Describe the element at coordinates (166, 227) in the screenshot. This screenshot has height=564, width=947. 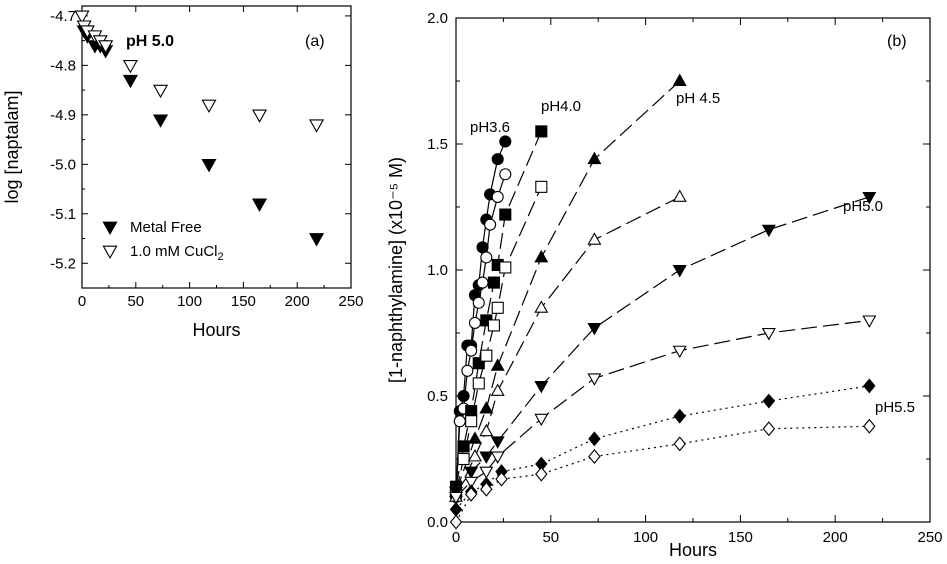
I see `legend-label-metal-free: Metal Free` at that location.